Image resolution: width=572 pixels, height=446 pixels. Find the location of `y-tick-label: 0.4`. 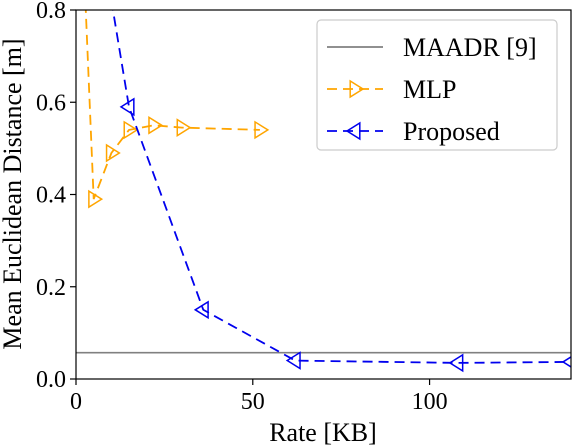

y-tick-label: 0.4 is located at coordinates (51, 196).